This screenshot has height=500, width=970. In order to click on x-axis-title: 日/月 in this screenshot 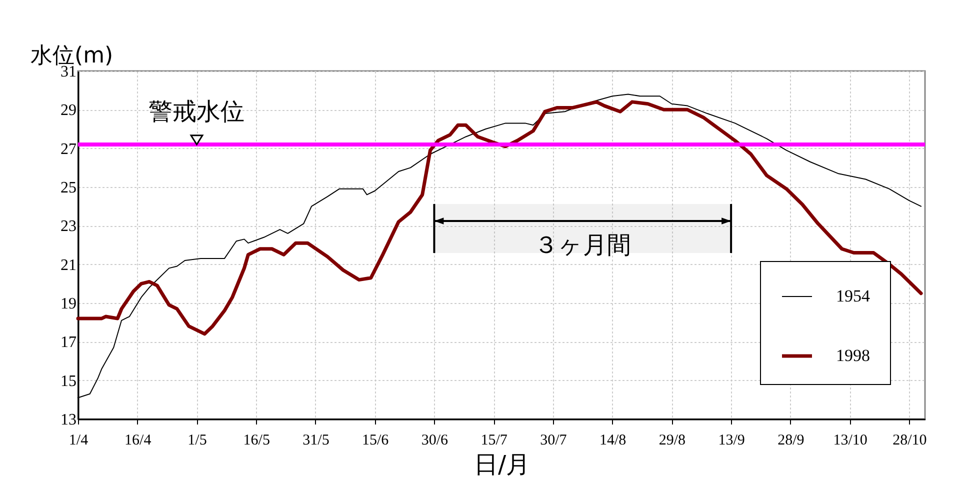, I will do `click(502, 464)`.